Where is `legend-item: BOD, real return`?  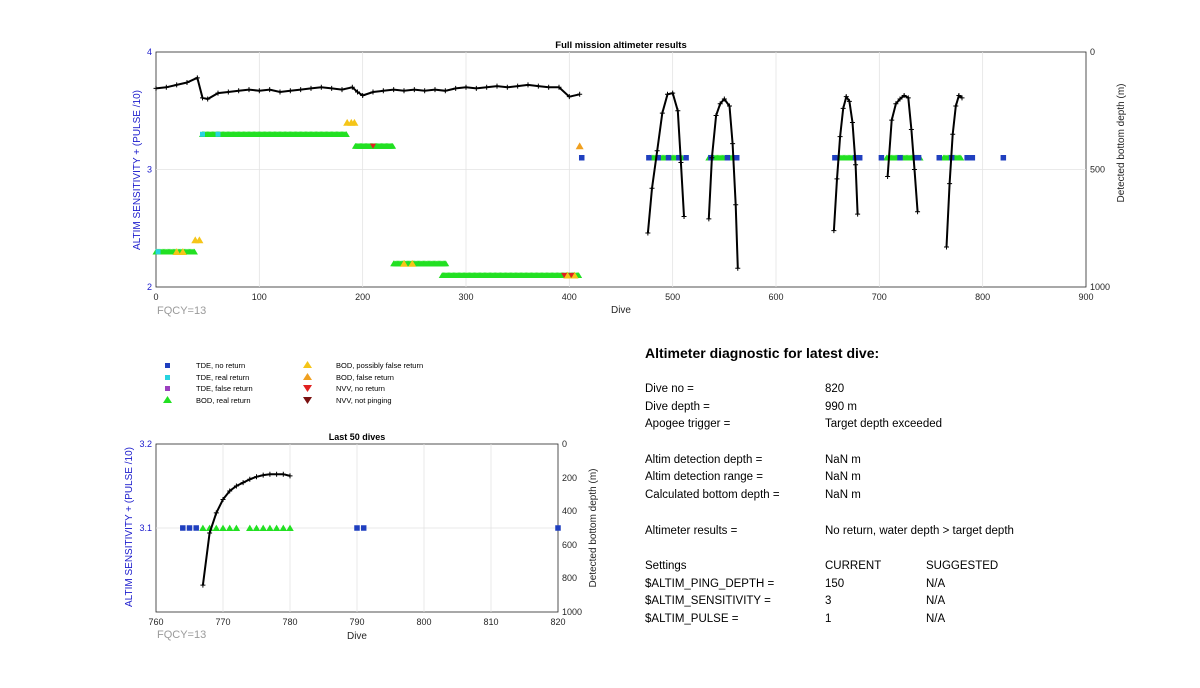
legend-item: BOD, real return is located at coordinates (207, 400).